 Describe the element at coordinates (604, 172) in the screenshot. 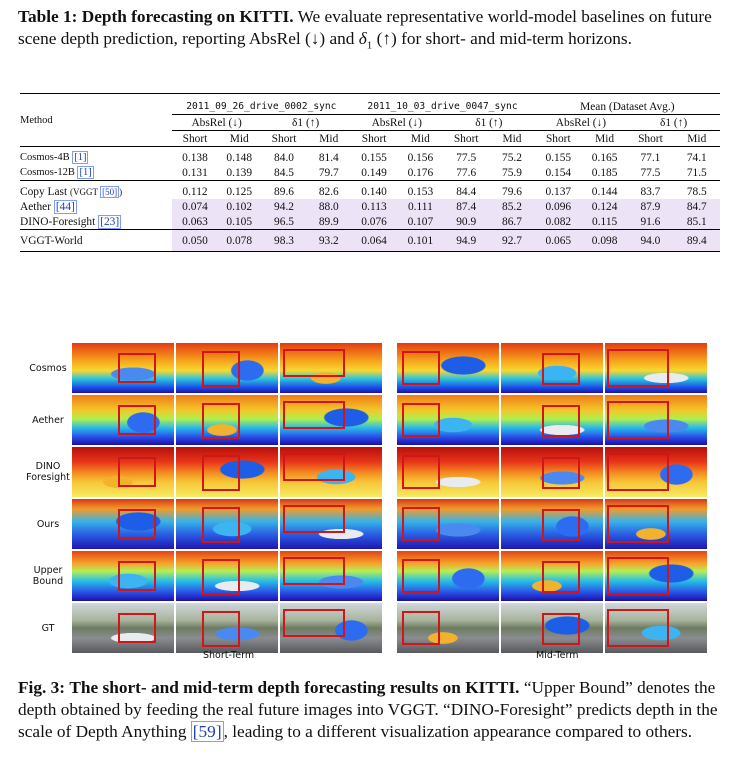

I see `table-cell: 0.185` at that location.